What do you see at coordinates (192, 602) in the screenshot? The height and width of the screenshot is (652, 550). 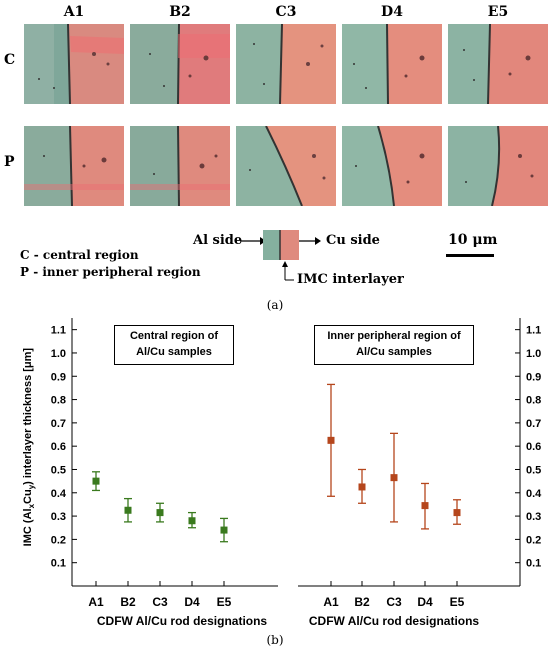 I see `x-tick-label-central-d4: D4` at bounding box center [192, 602].